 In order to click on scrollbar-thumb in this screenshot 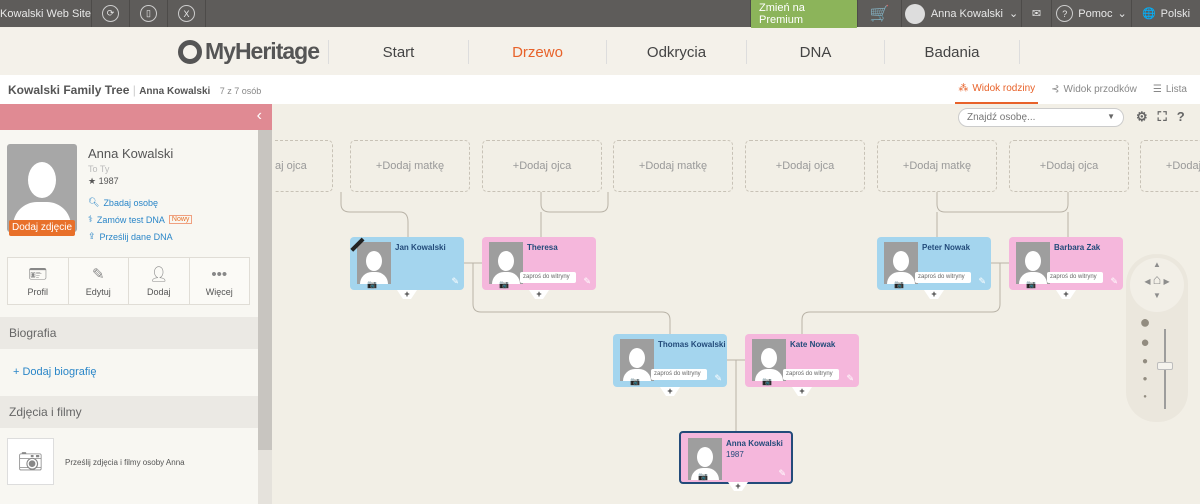, I will do `click(265, 290)`.